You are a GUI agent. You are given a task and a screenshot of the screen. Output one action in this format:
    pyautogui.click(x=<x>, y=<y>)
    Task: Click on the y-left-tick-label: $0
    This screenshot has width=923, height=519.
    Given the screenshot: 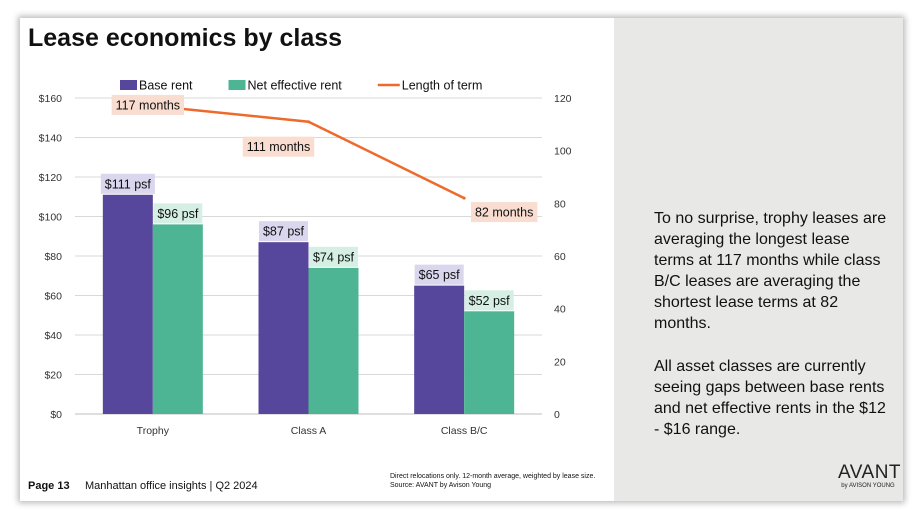 What is the action you would take?
    pyautogui.click(x=56, y=415)
    